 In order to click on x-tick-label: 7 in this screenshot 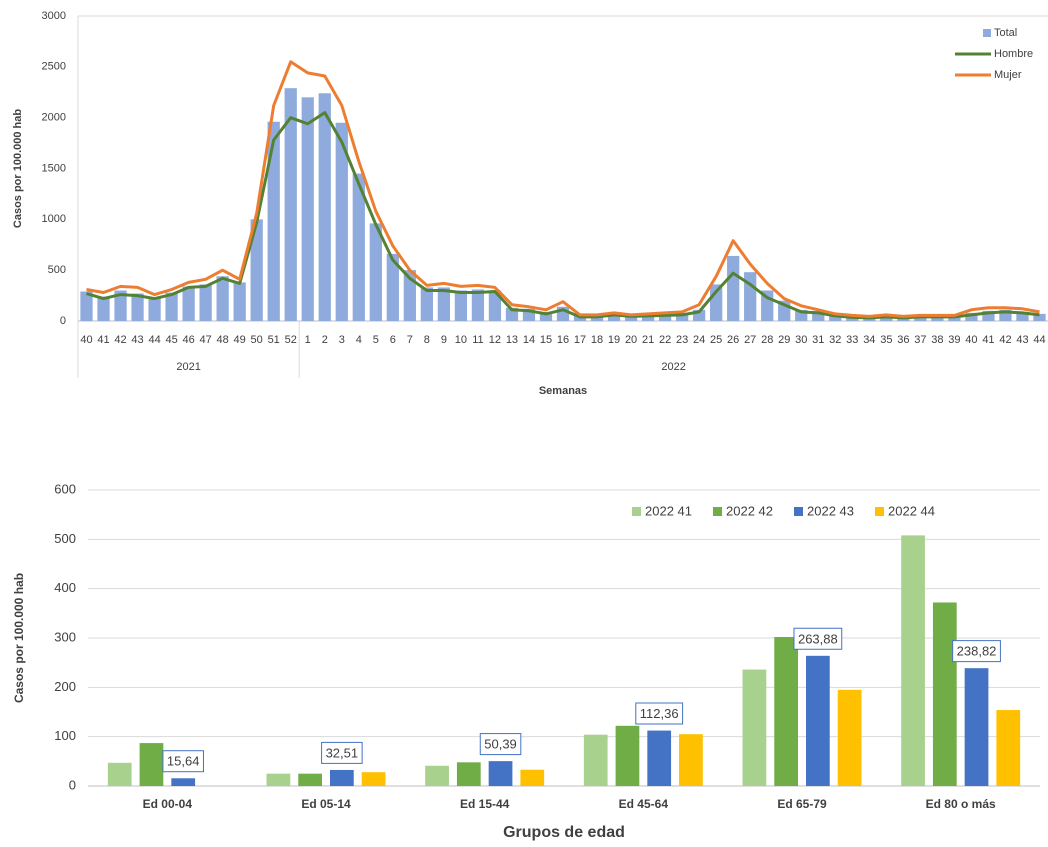, I will do `click(410, 340)`.